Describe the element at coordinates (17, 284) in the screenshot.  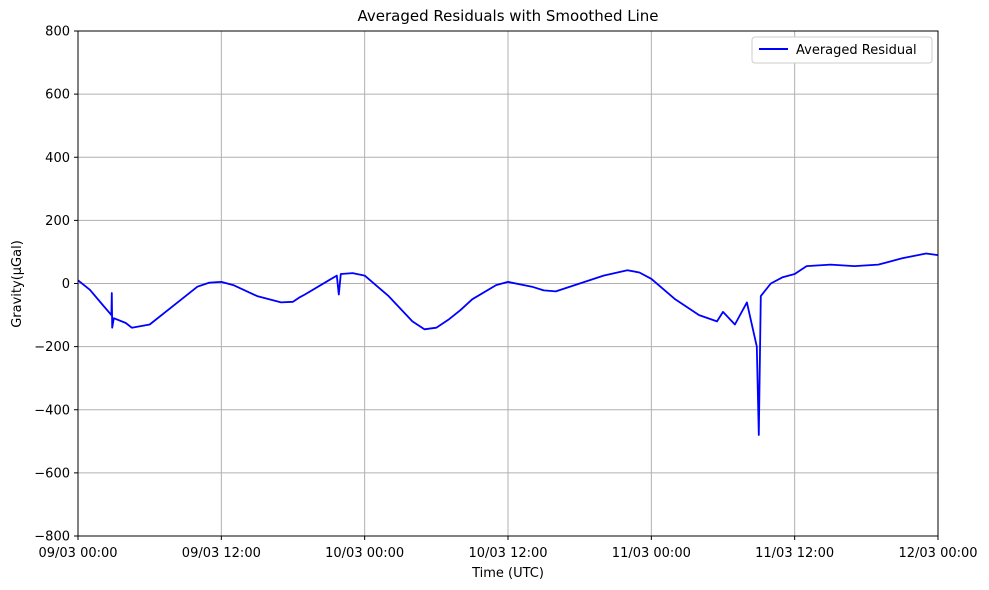
I see `y-axis-label: Gravity(μGal)` at that location.